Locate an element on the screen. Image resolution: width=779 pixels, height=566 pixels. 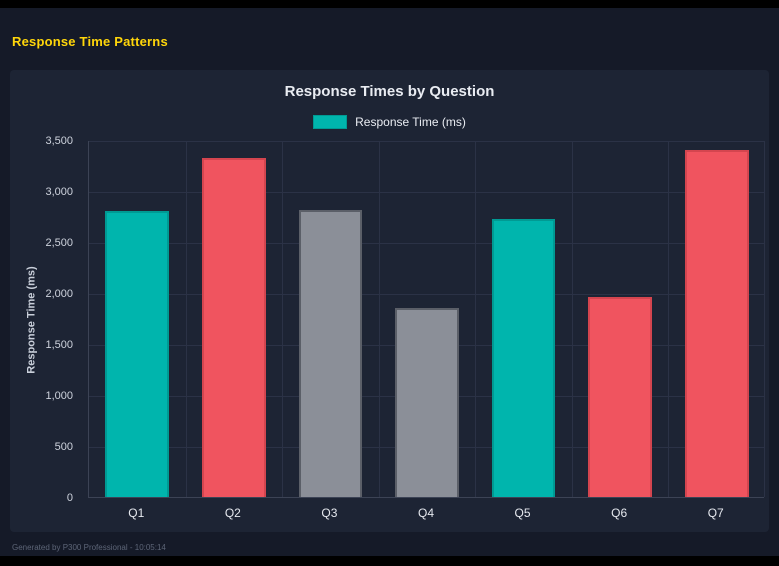
y-tick-500: 500 is located at coordinates (63, 447).